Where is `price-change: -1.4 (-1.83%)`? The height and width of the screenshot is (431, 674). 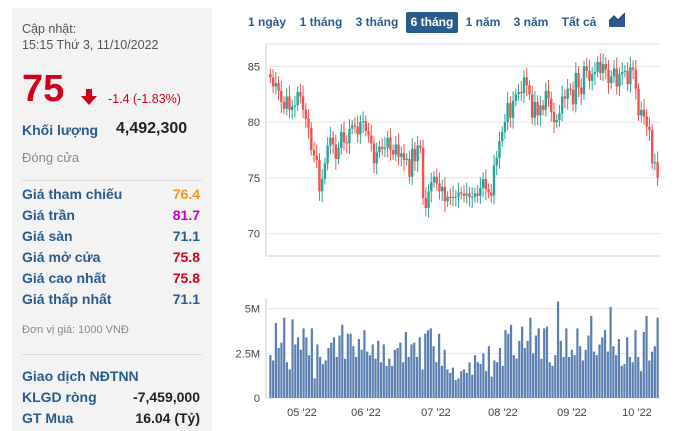
price-change: -1.4 (-1.83%) is located at coordinates (144, 99).